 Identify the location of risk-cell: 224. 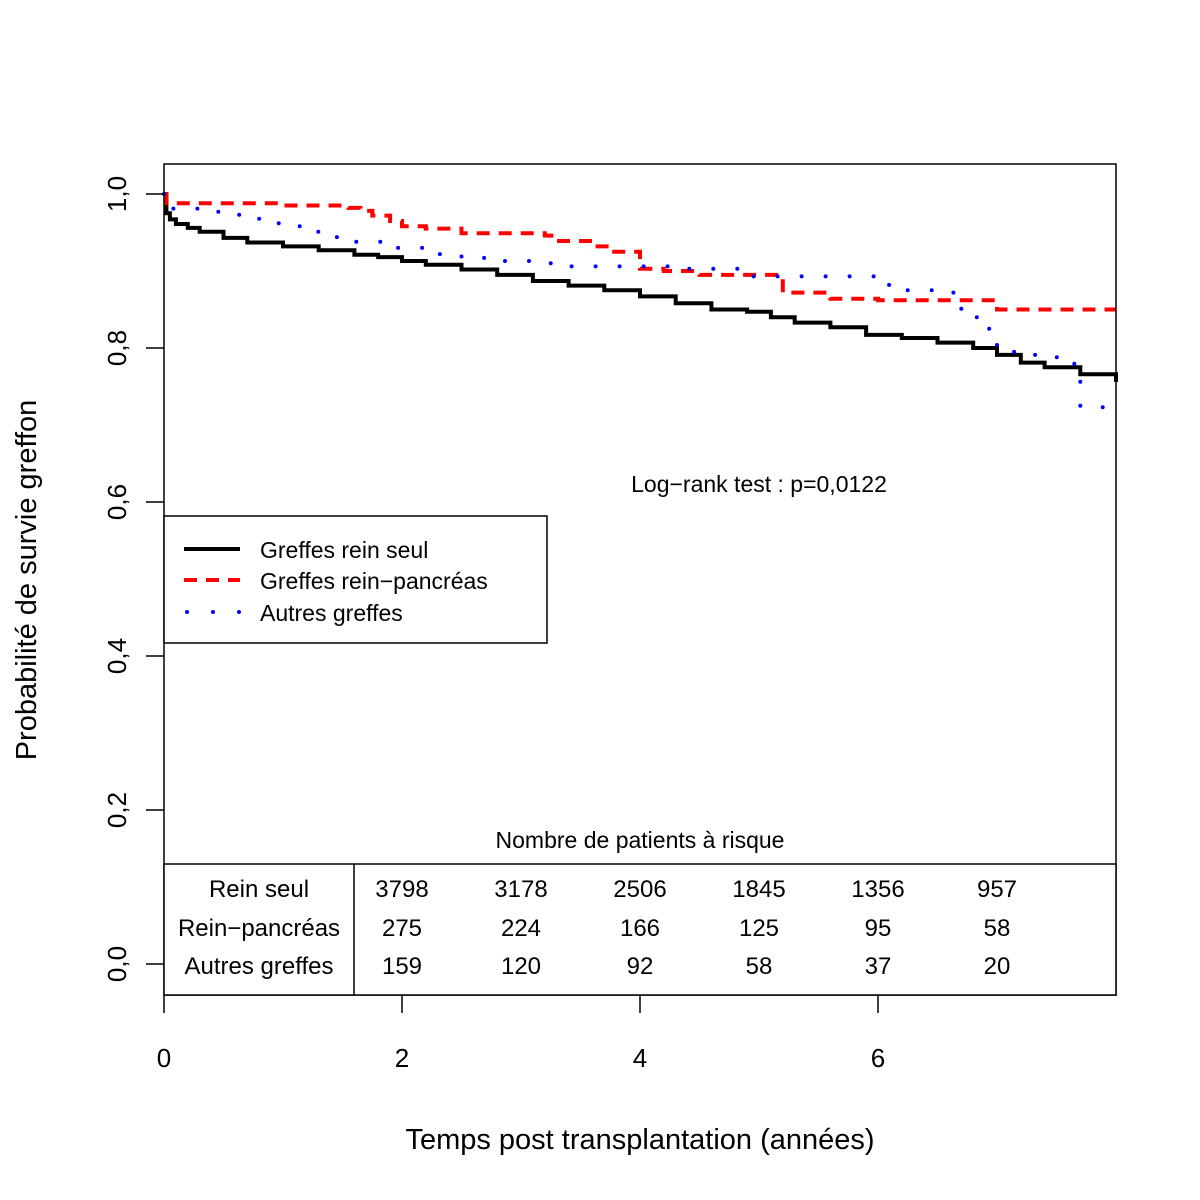
(521, 928).